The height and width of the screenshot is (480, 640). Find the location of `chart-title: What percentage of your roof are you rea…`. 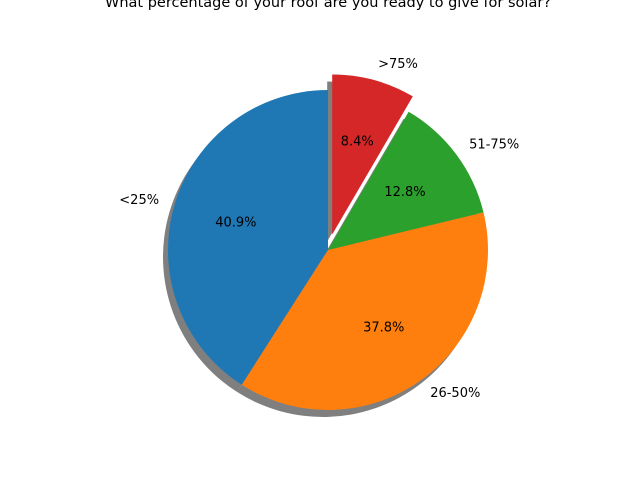

chart-title: What percentage of your roof are you rea… is located at coordinates (328, 5).